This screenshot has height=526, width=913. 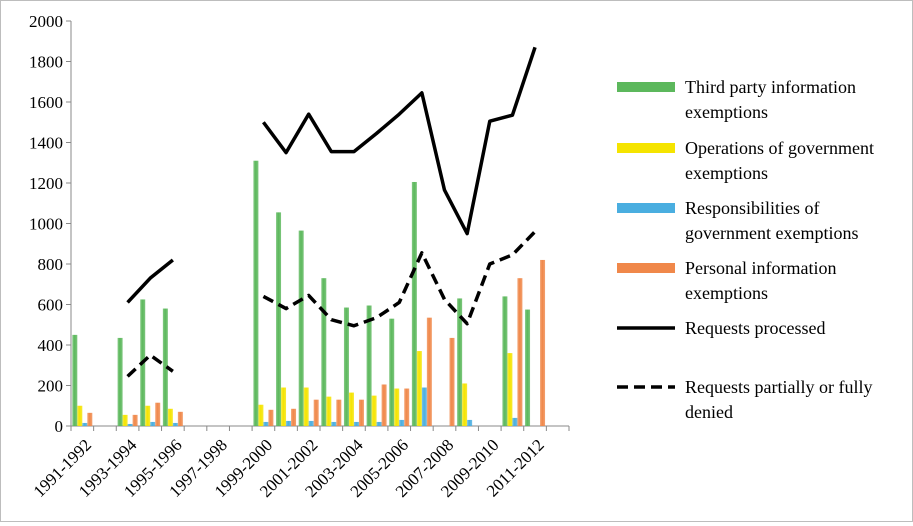 What do you see at coordinates (752, 208) in the screenshot?
I see `legend-label: Responsibilities of` at bounding box center [752, 208].